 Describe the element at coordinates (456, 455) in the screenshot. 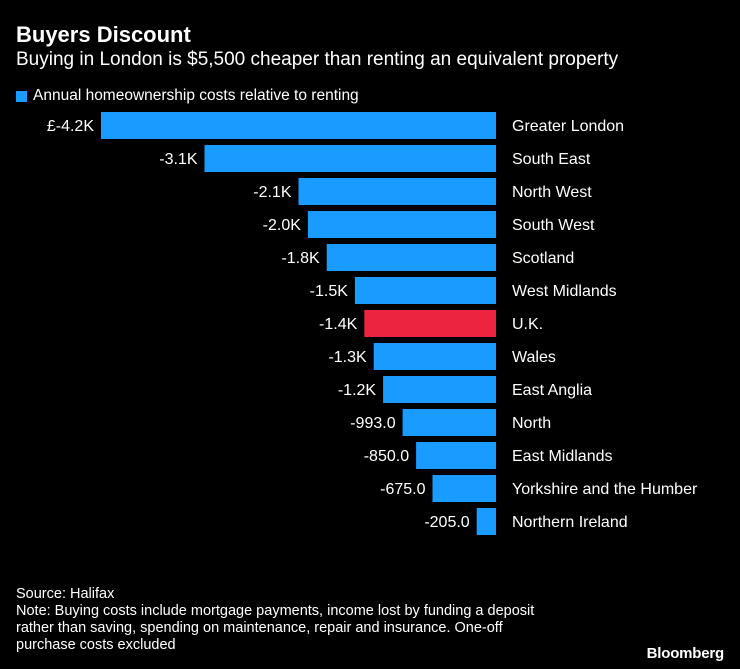

I see `bar-east-midlands` at that location.